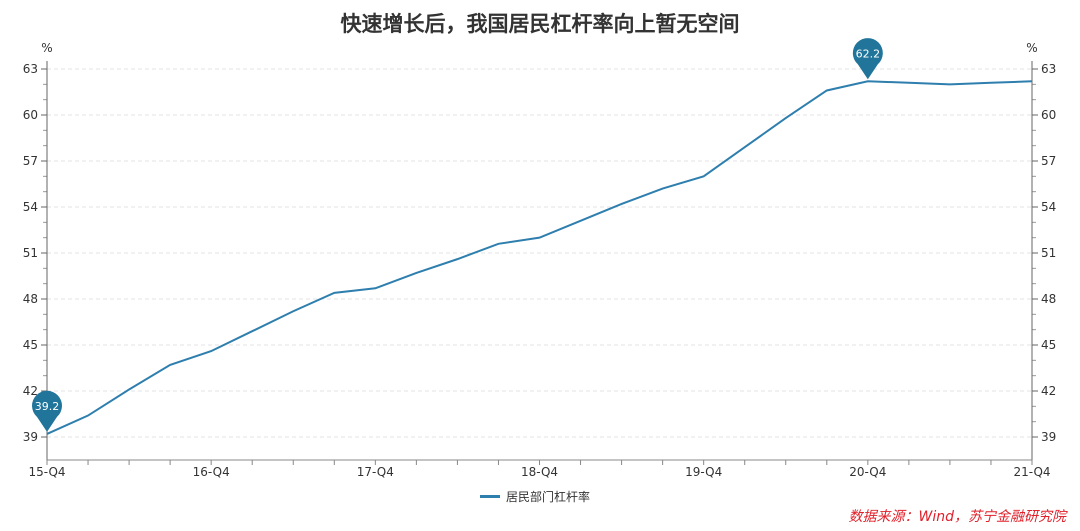 This screenshot has width=1080, height=531. What do you see at coordinates (539, 472) in the screenshot?
I see `x-tick-label: 18-Q4` at bounding box center [539, 472].